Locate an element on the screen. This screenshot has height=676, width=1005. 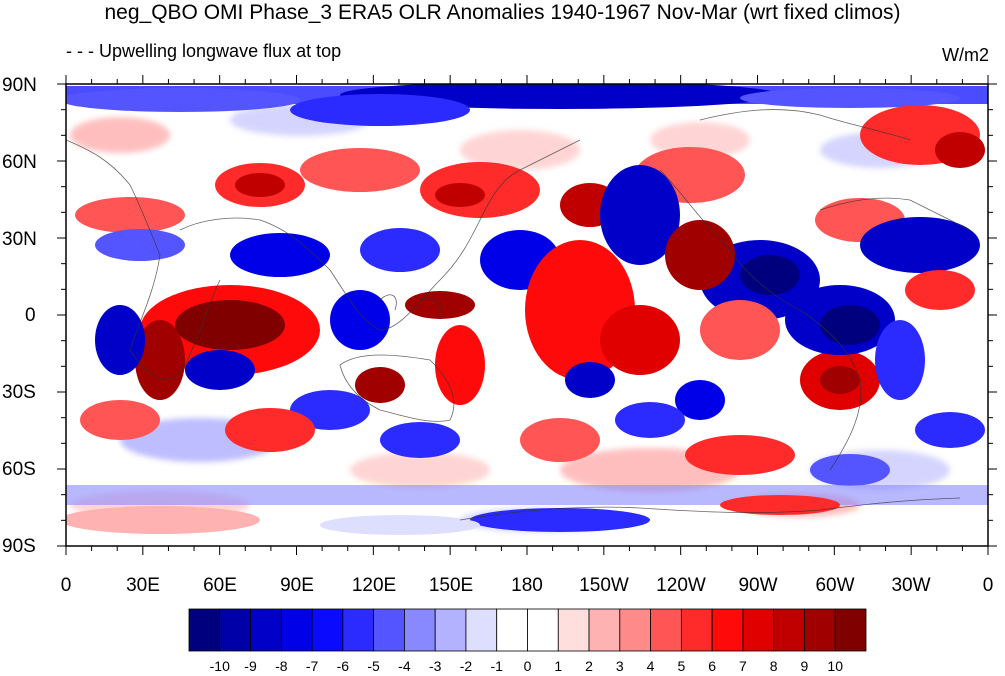
variable-description: - - - Upwelling longwave flux at top is located at coordinates (204, 51).